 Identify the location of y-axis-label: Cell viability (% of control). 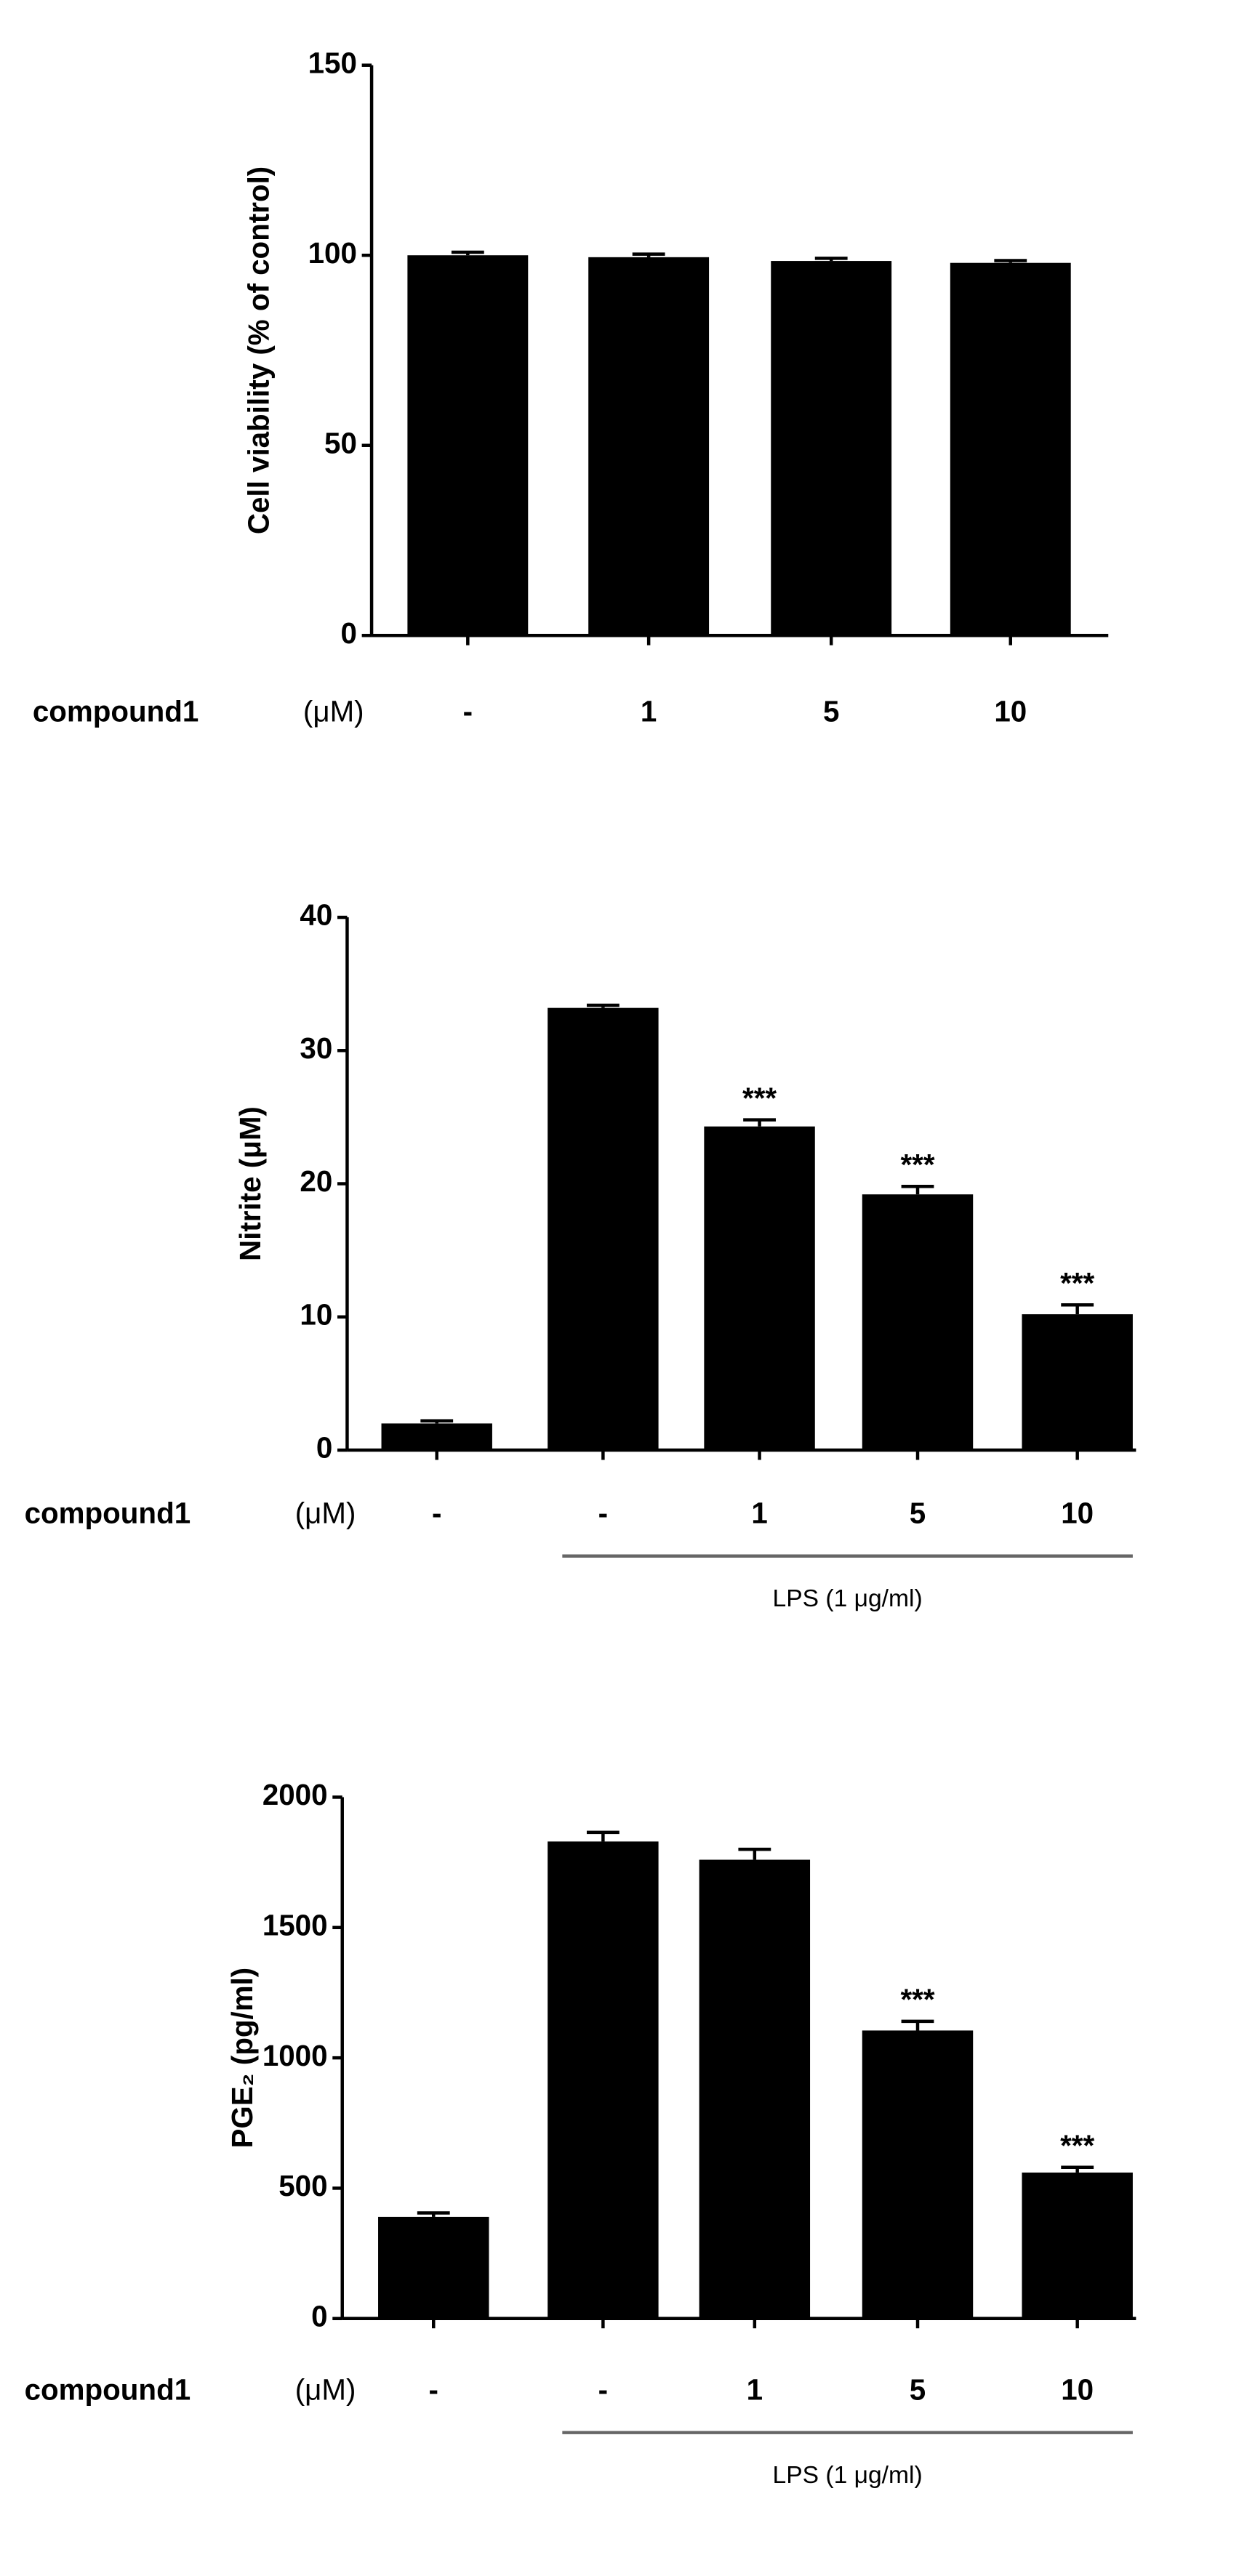
(258, 350).